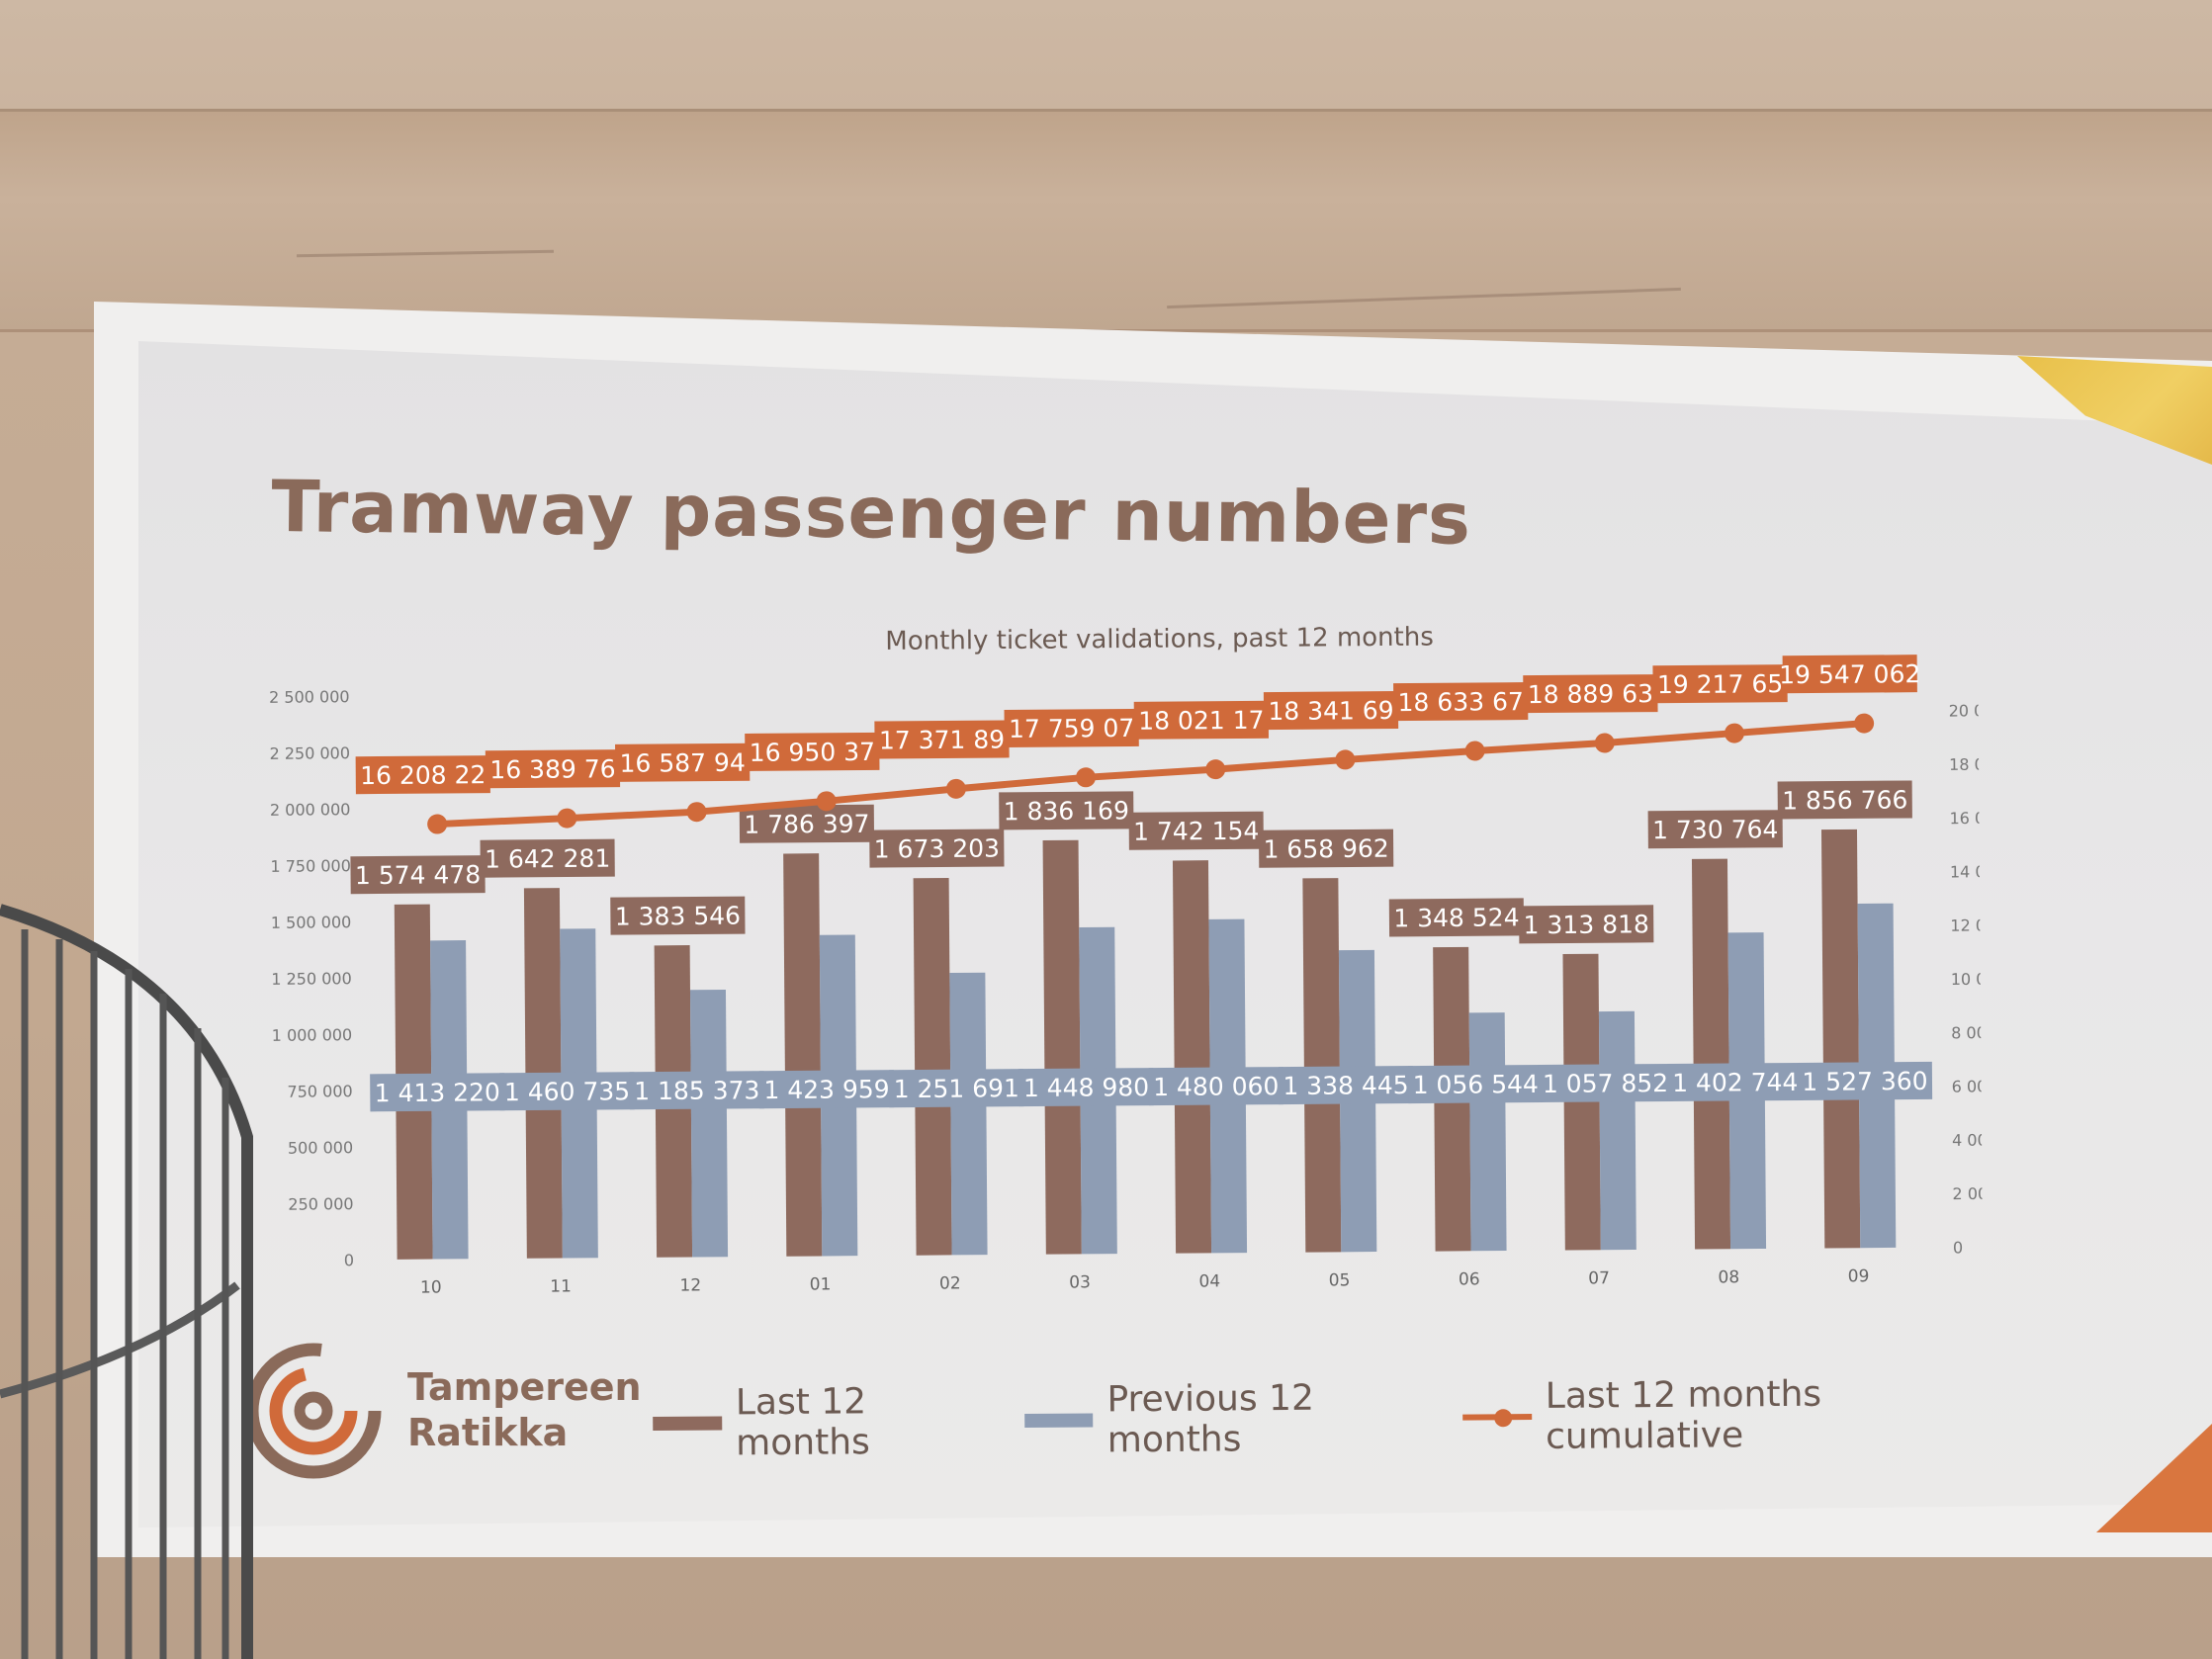 The width and height of the screenshot is (2212, 1659). I want to click on y-left-tick-label: 1 500 000, so click(312, 922).